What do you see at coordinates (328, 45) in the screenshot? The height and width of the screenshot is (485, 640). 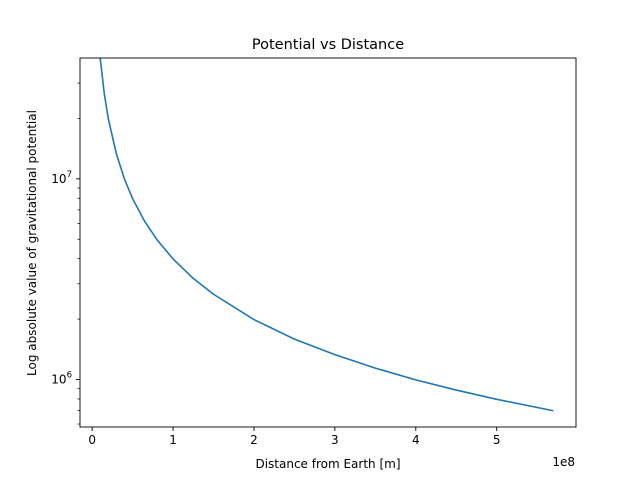 I see `chart-title: Potential vs Distance` at bounding box center [328, 45].